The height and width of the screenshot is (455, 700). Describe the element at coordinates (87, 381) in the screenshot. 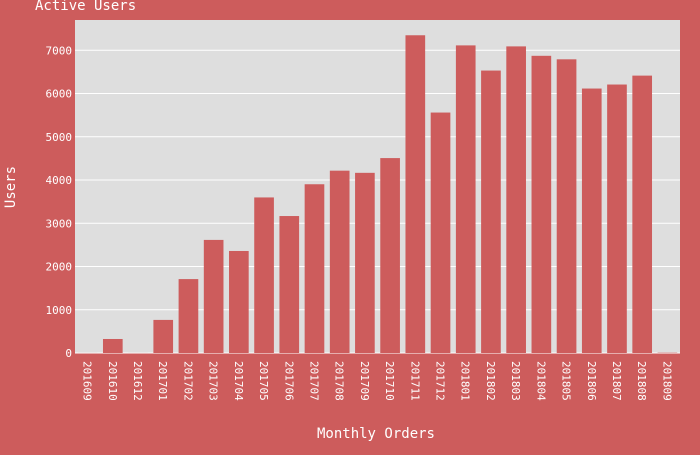

I see `x-tick-label: 201609` at that location.